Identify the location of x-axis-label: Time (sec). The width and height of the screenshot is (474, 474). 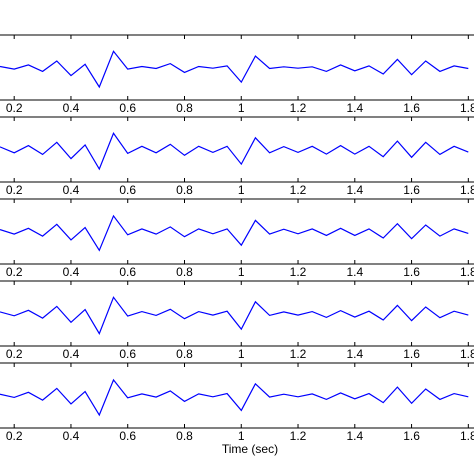
(250, 449).